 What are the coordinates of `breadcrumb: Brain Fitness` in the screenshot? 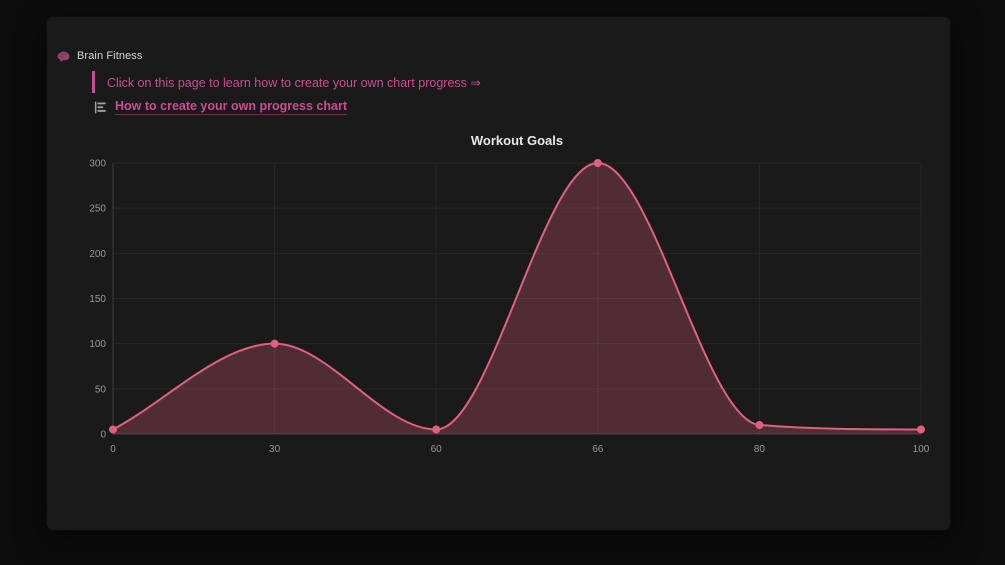 It's located at (100, 56).